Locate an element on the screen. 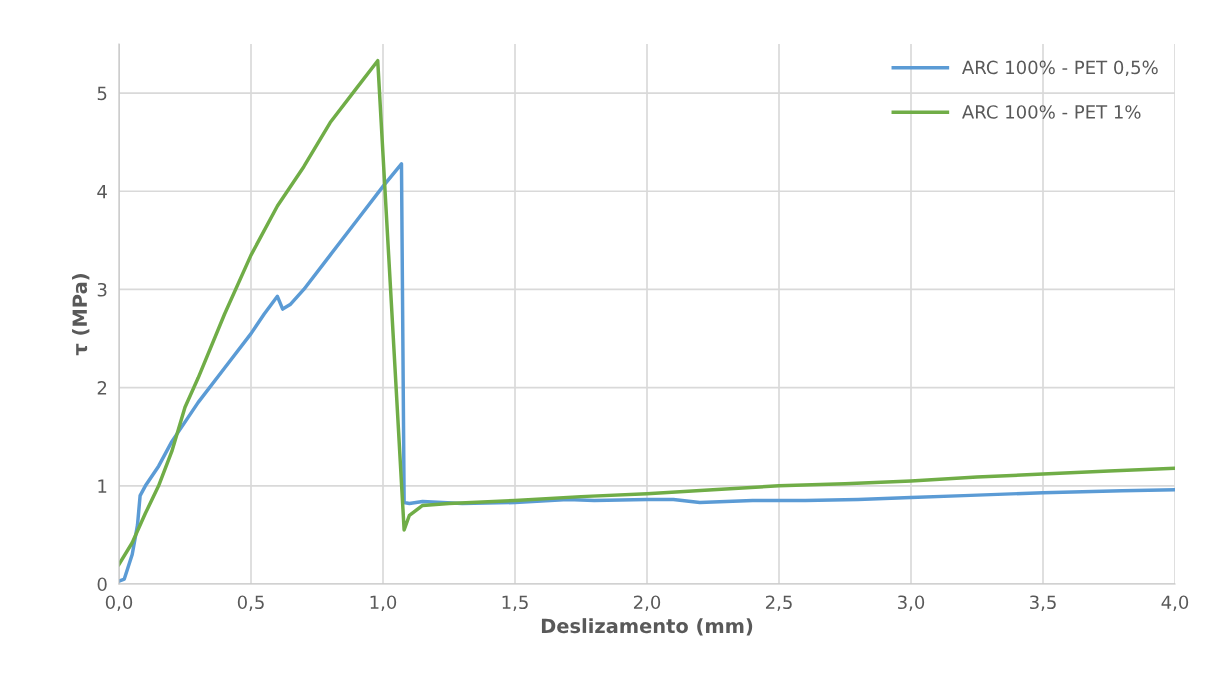  y-axis-title: τ (MPa) is located at coordinates (81, 315).